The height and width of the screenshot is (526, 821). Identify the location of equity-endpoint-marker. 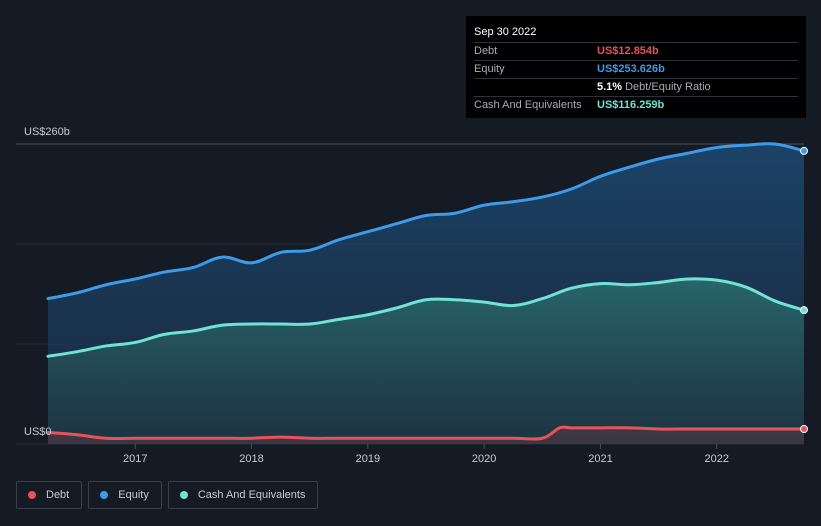
(804, 150).